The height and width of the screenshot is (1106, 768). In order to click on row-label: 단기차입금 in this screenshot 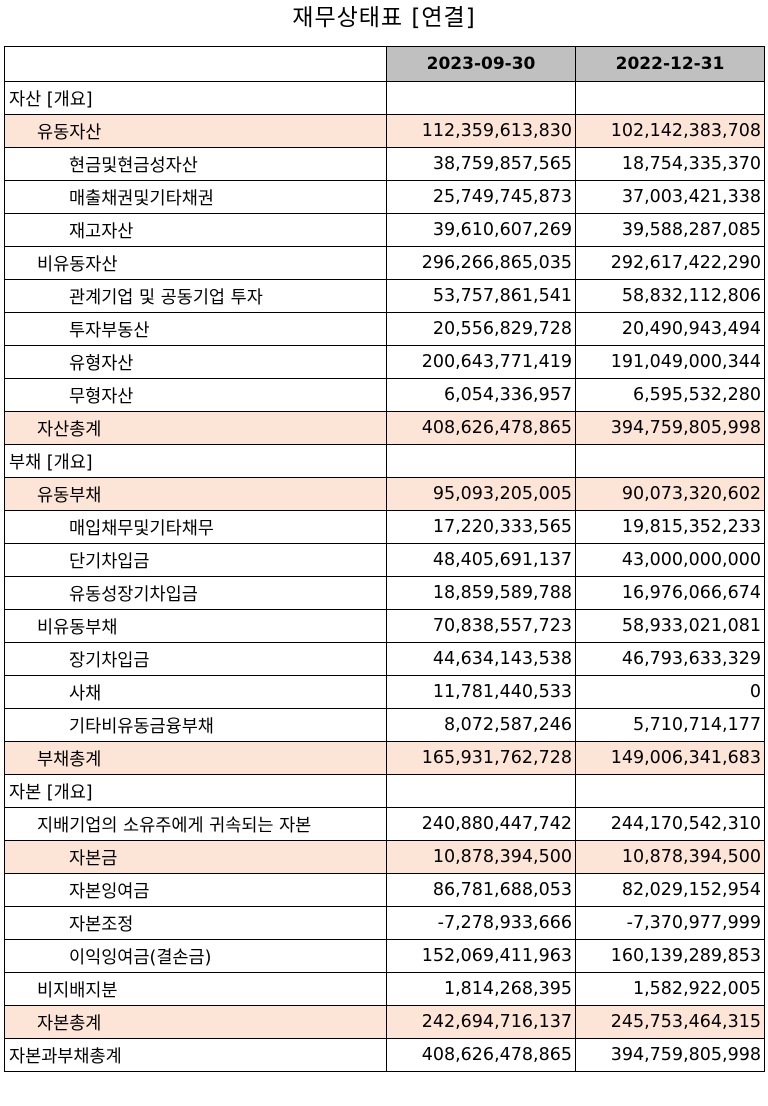, I will do `click(195, 560)`.